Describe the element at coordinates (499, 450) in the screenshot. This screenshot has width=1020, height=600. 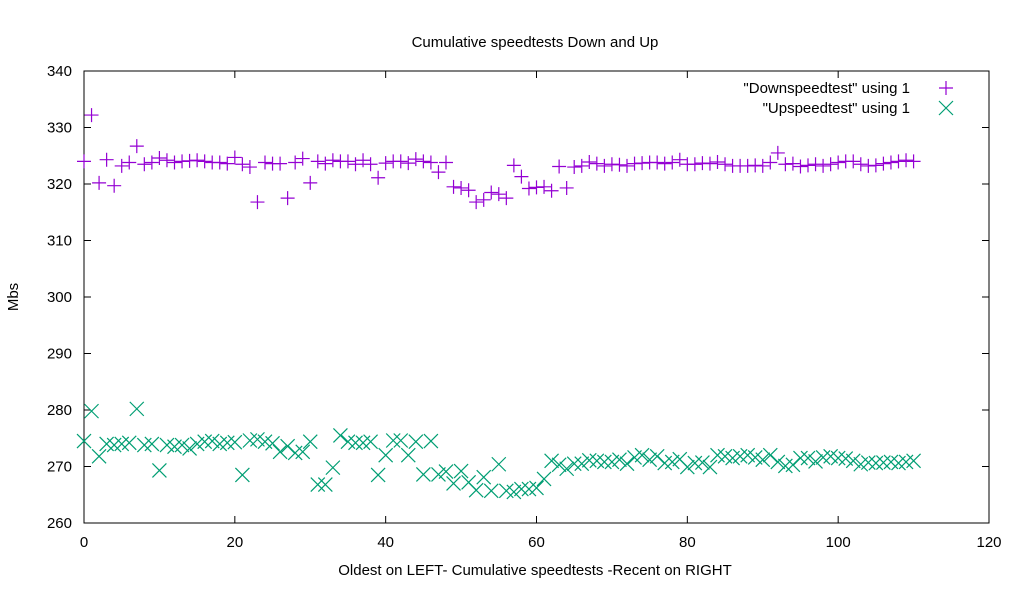
I see `series-upspeedtest` at that location.